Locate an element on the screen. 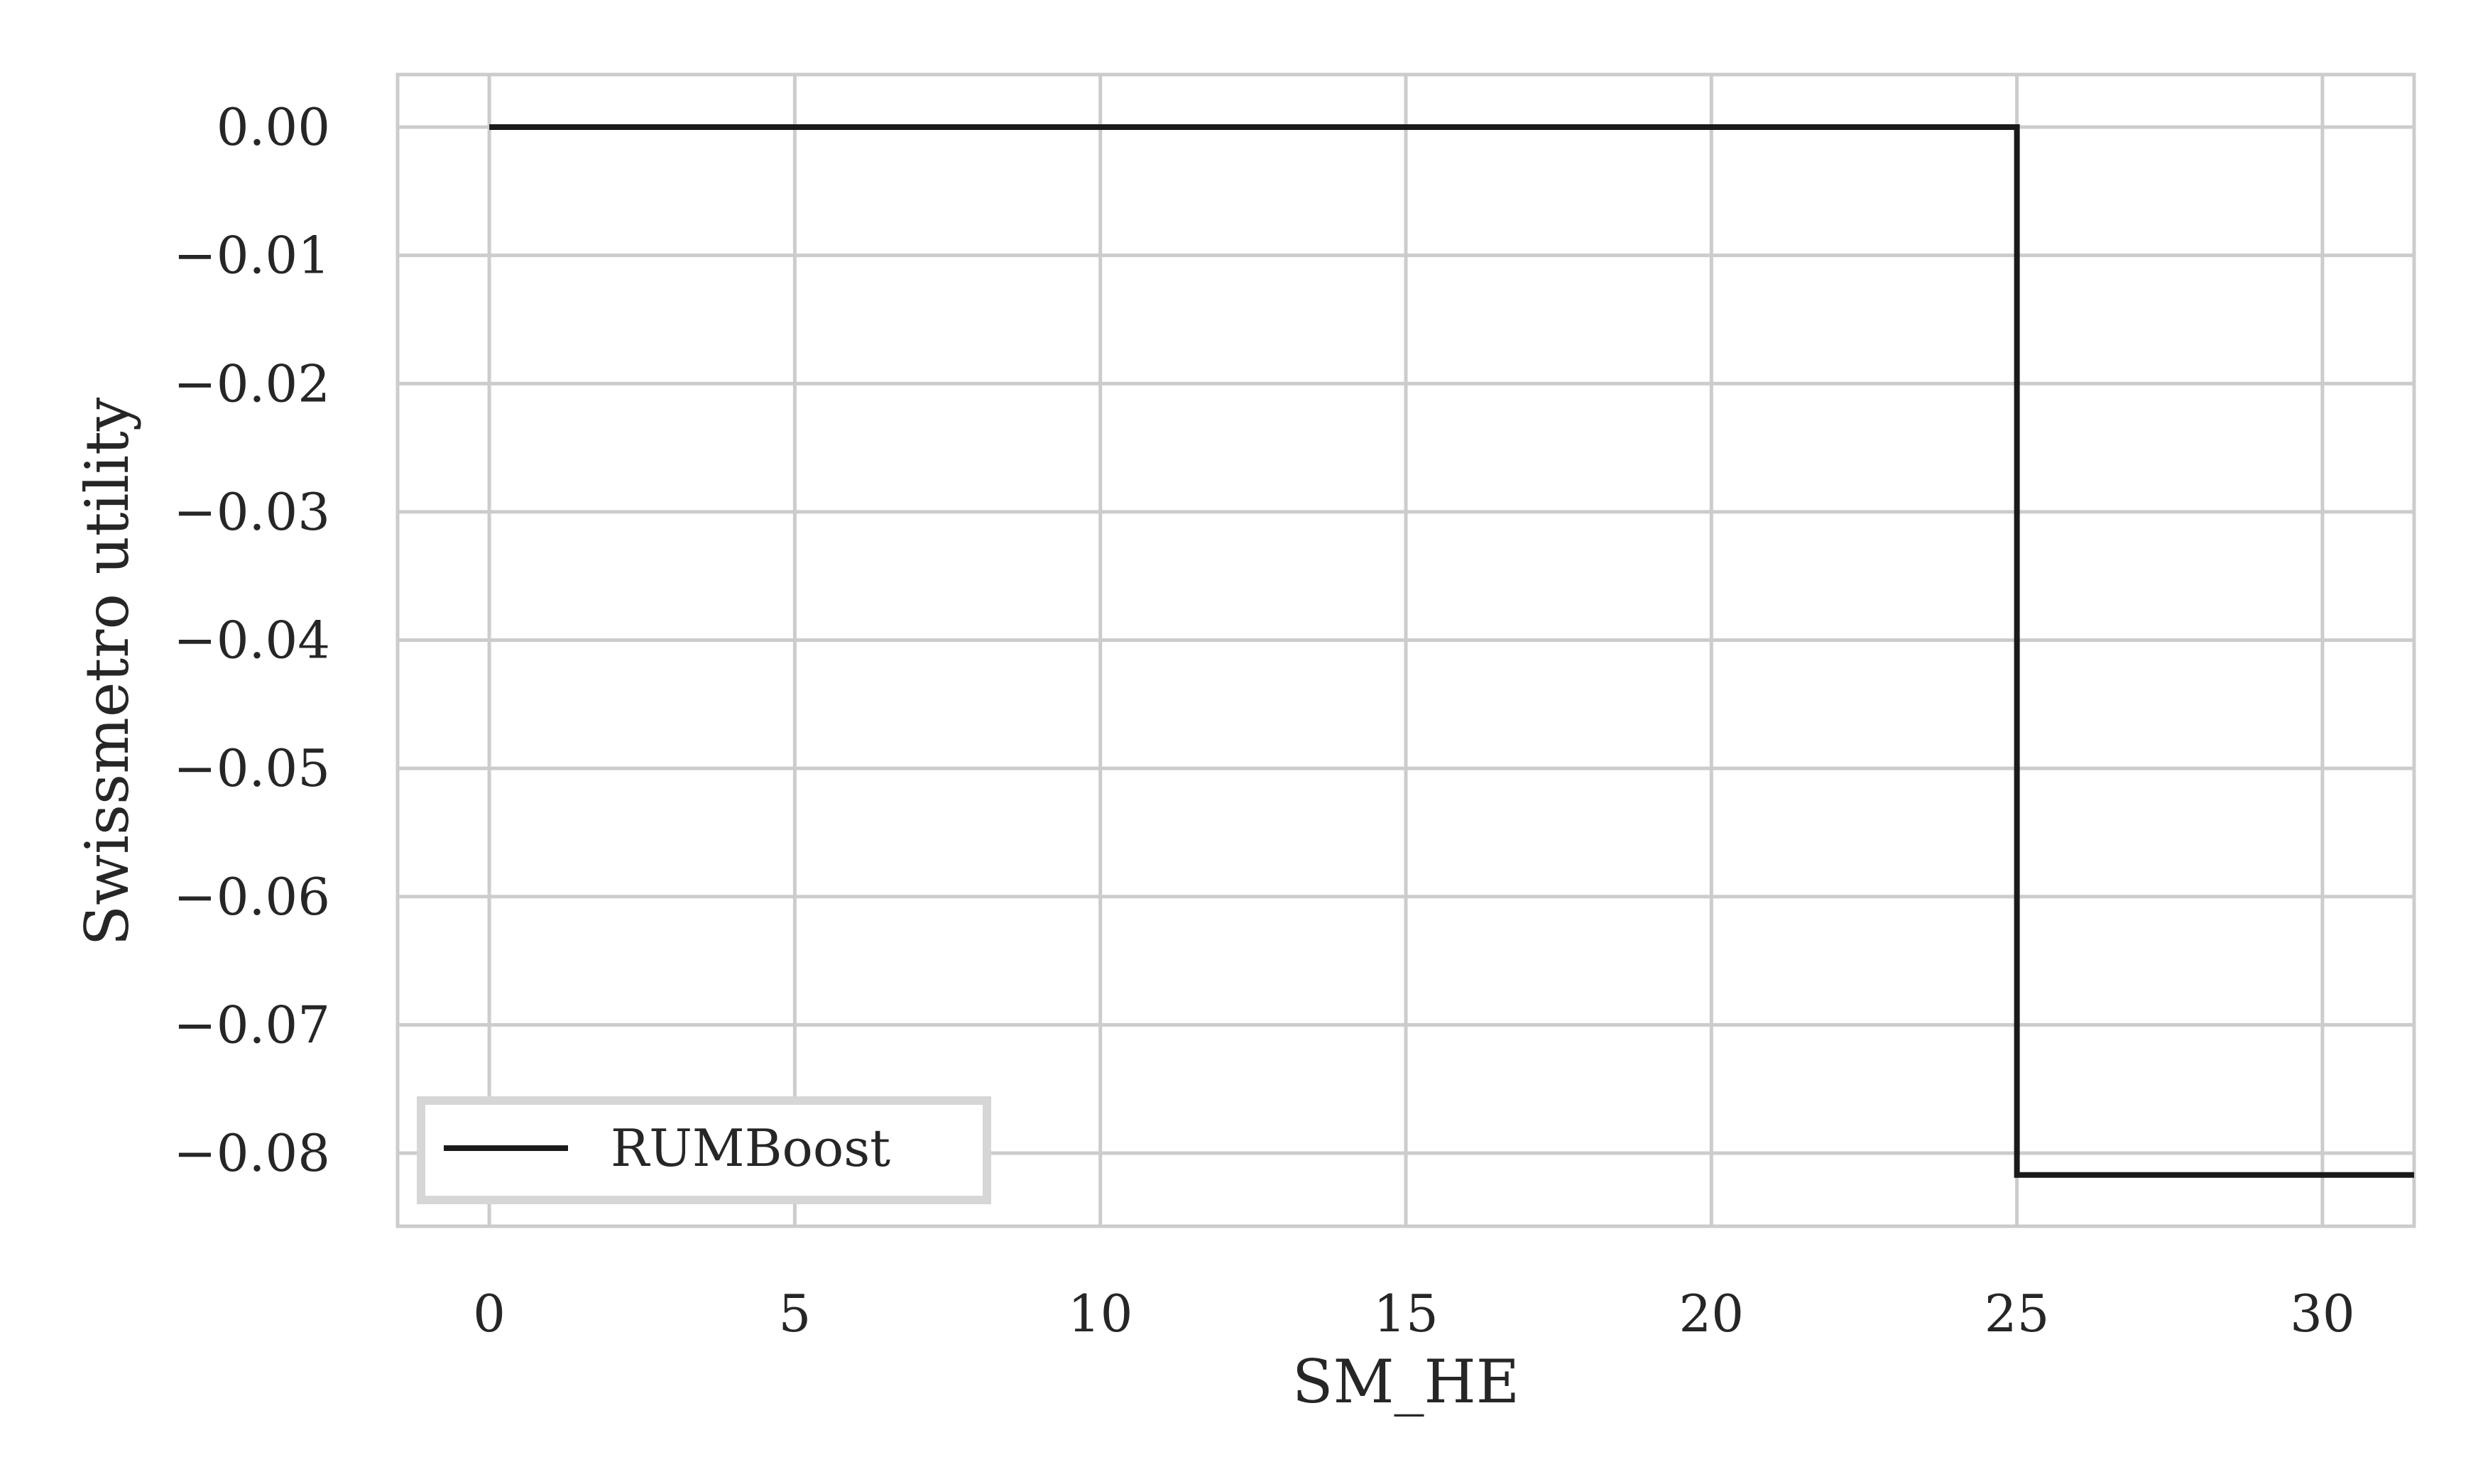 The image size is (2478, 1484). x-tick-label: 25 is located at coordinates (2018, 1313).